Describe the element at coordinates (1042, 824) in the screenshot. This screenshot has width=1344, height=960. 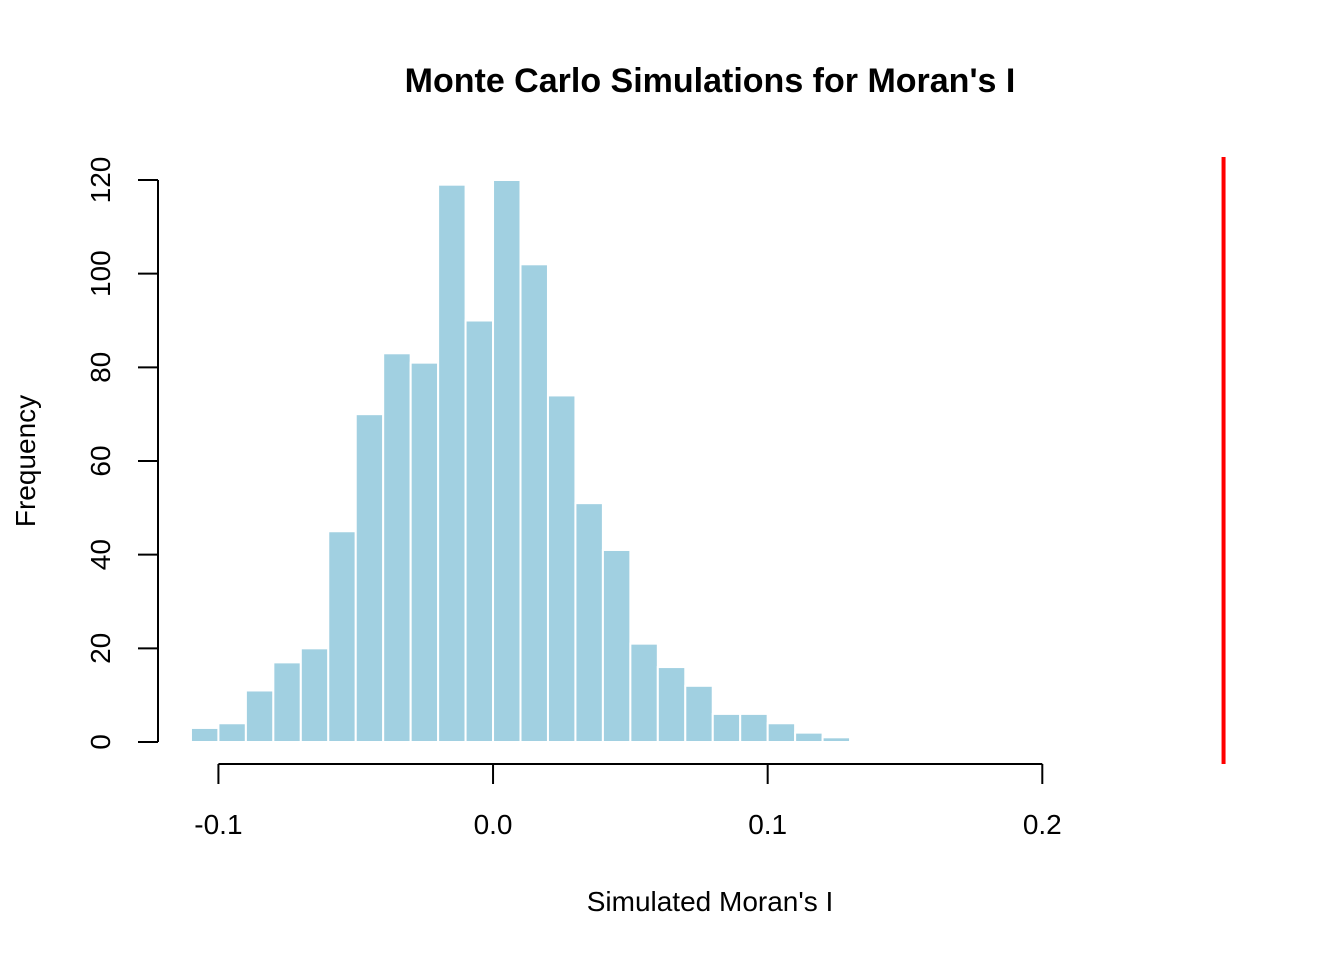
I see `x-tick-label: 0.2` at that location.